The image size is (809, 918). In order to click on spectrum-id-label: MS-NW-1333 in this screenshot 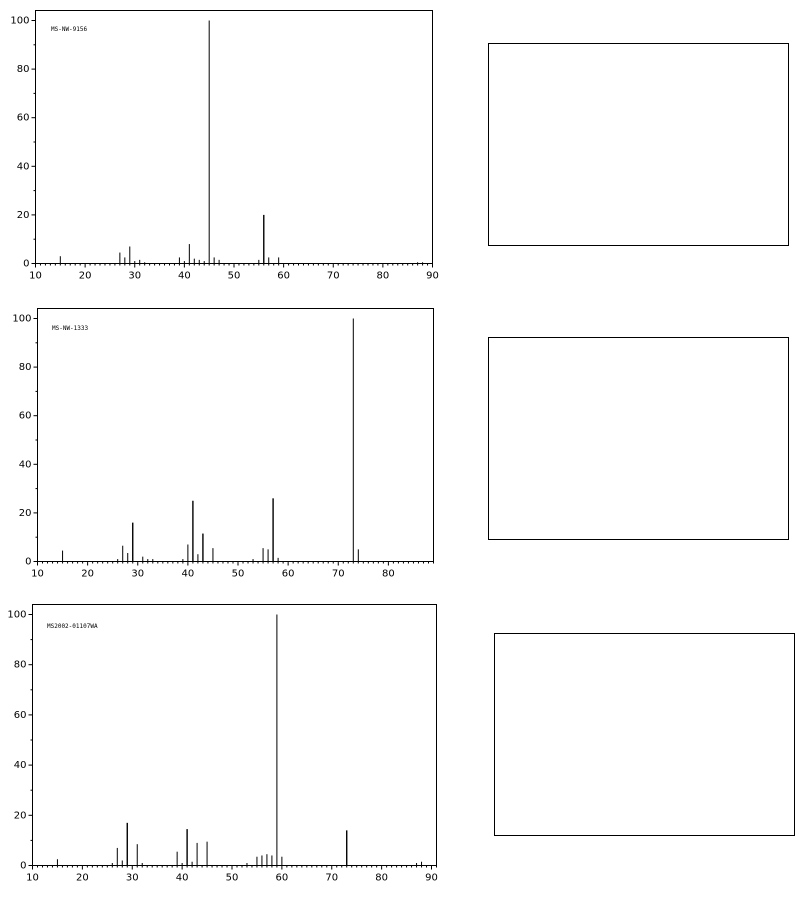, I will do `click(70, 328)`.